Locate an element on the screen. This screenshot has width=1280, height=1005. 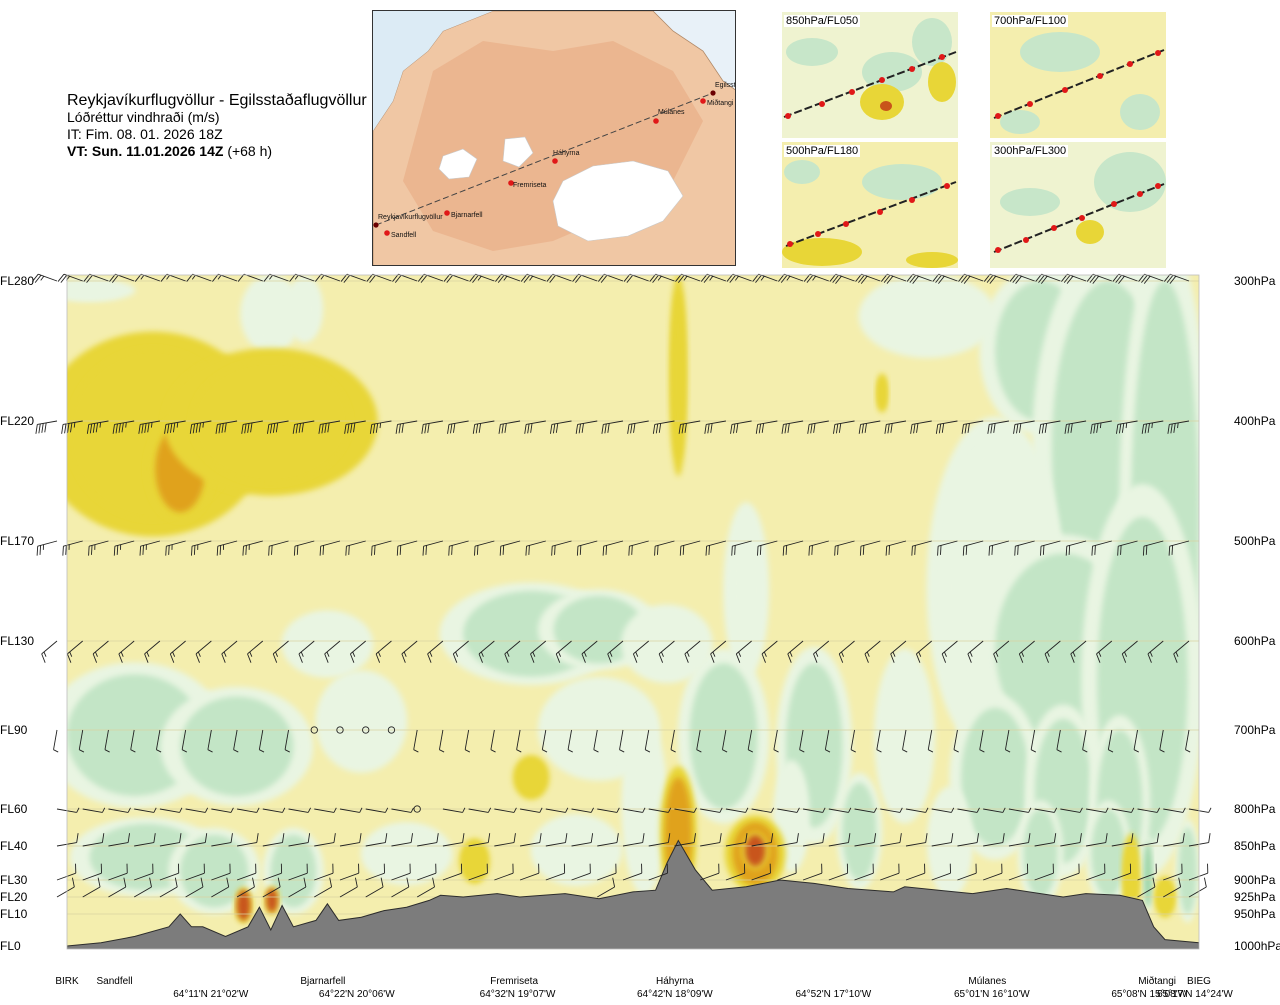
inset-map-700: 700hPa/FL100 is located at coordinates (1078, 75).